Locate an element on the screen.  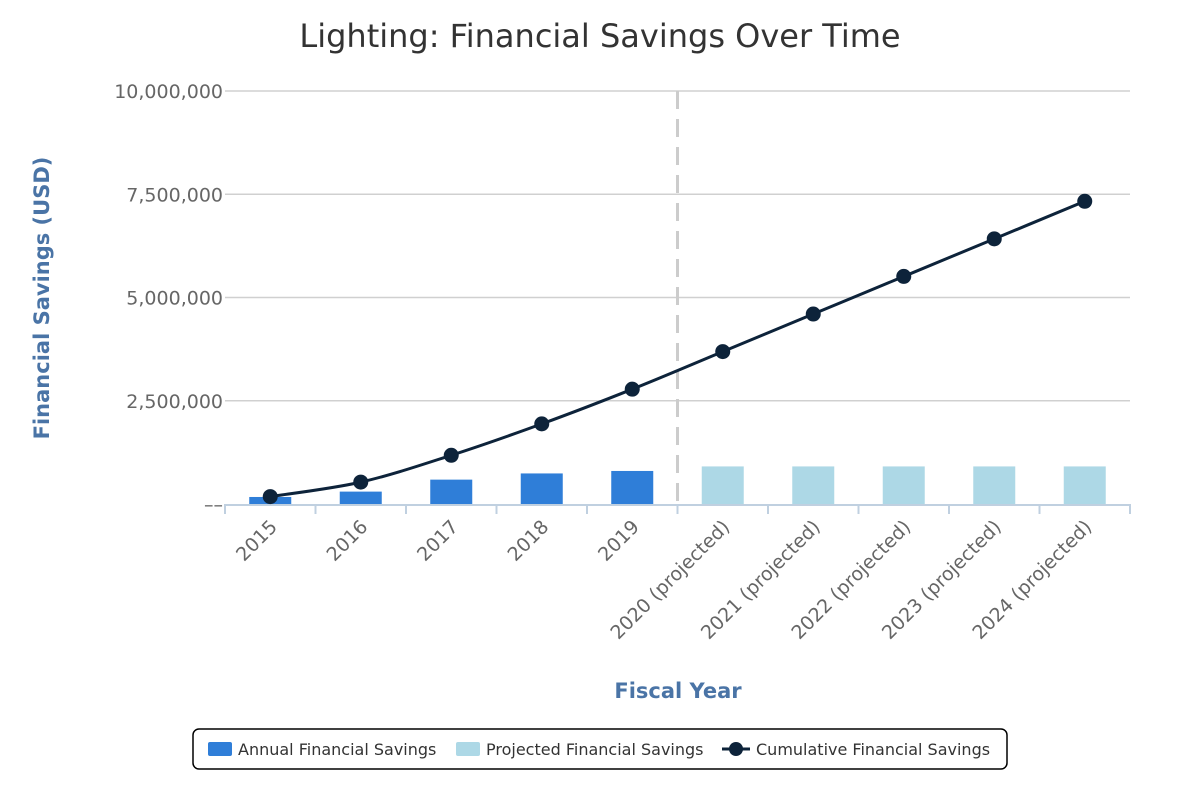
legend-label-annual: Annual Financial Savings is located at coordinates (337, 749).